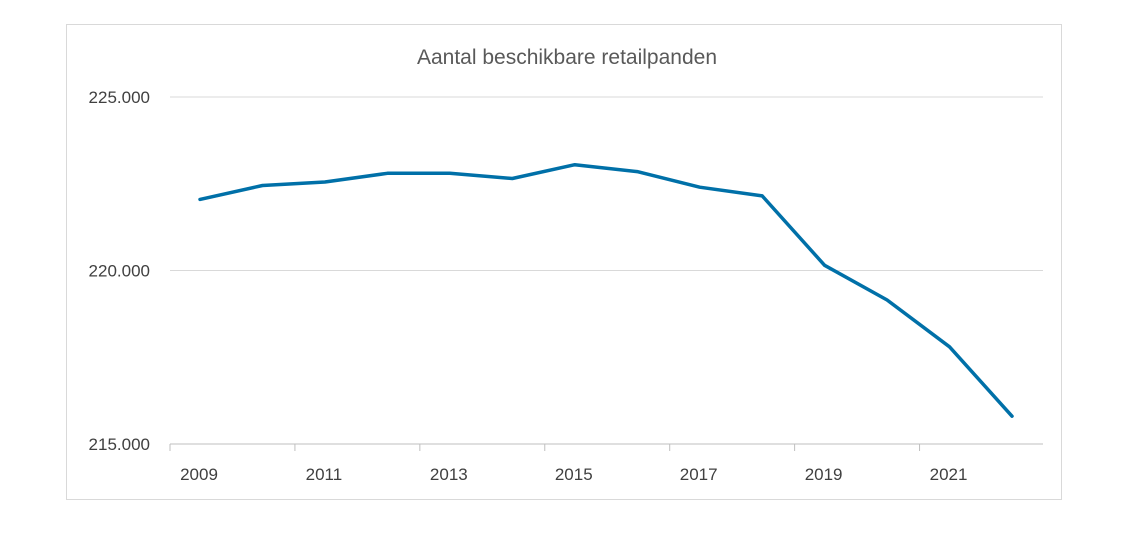  Describe the element at coordinates (949, 474) in the screenshot. I see `x-tick-label: 2021` at that location.